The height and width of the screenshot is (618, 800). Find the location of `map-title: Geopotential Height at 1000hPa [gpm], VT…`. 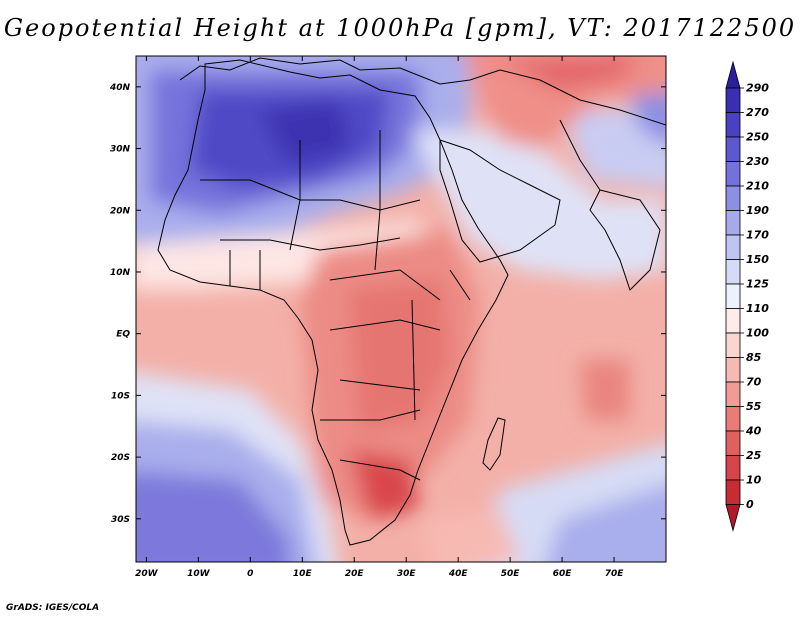

map-title: Geopotential Height at 1000hPa [gpm], VT… is located at coordinates (400, 28).